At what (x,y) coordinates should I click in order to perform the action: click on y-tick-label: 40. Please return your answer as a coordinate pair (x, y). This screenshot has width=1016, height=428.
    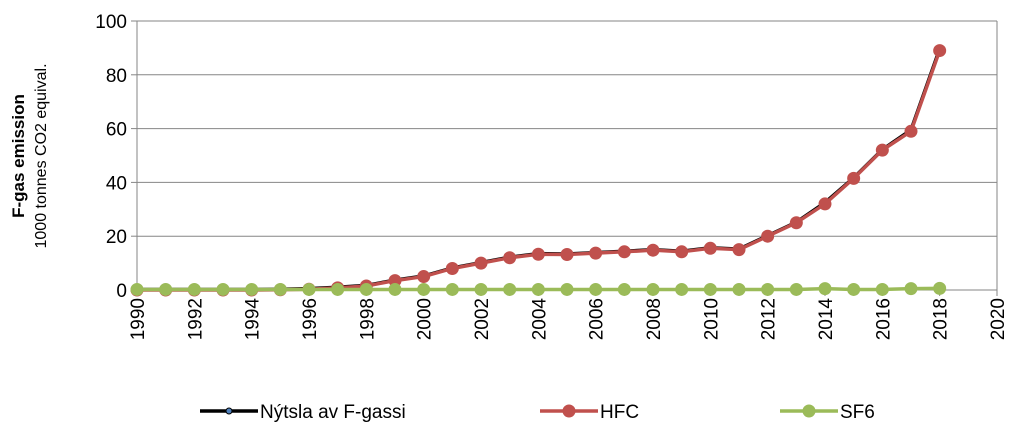
    Looking at the image, I should click on (116, 183).